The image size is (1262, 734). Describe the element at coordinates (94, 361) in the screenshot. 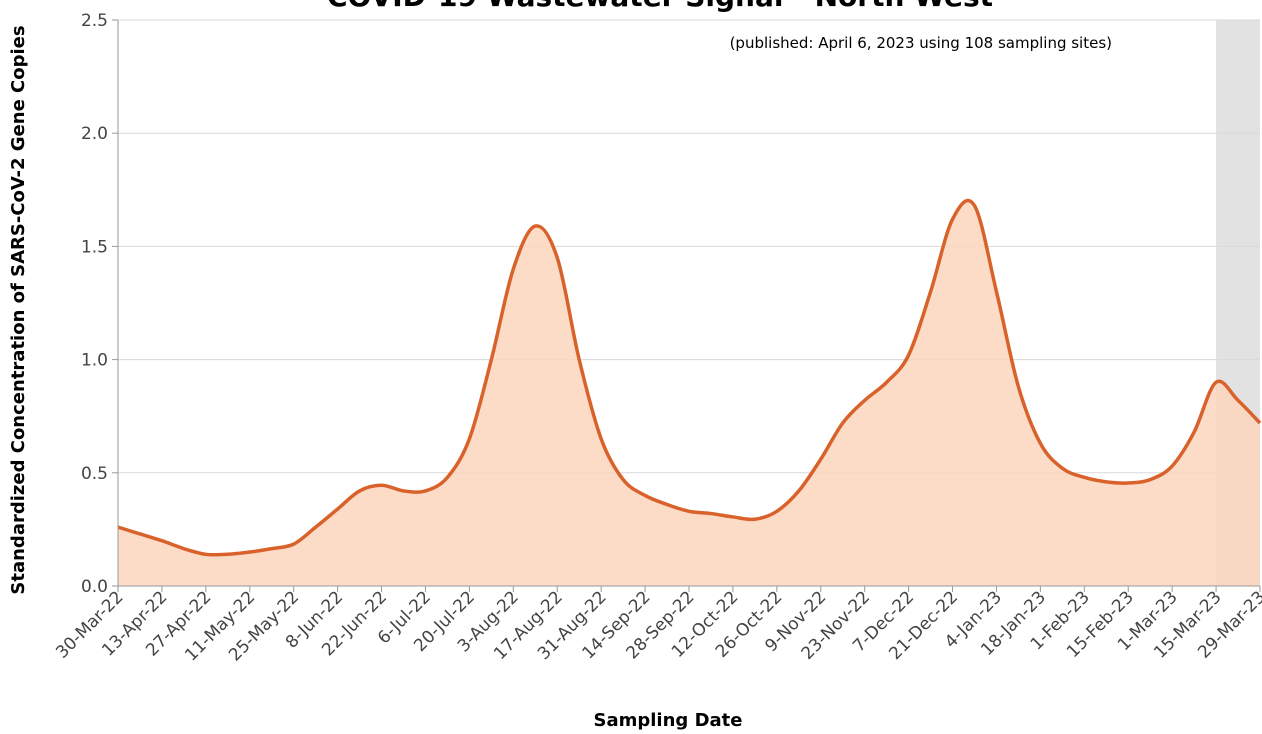

I see `y-tick-label: 1.0` at that location.